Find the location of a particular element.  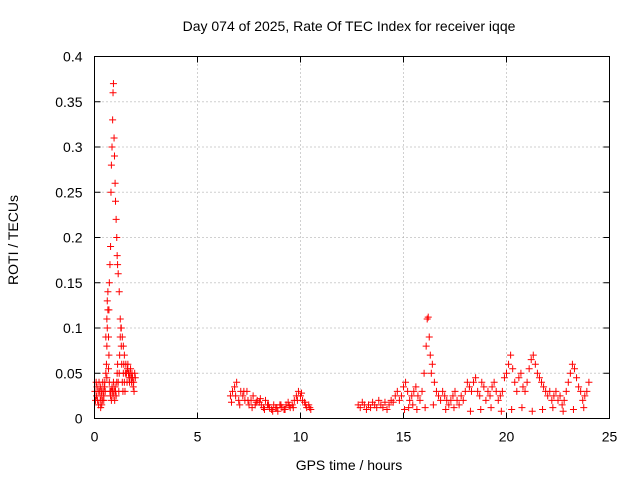

y-tick-label: 0.2 is located at coordinates (73, 238).